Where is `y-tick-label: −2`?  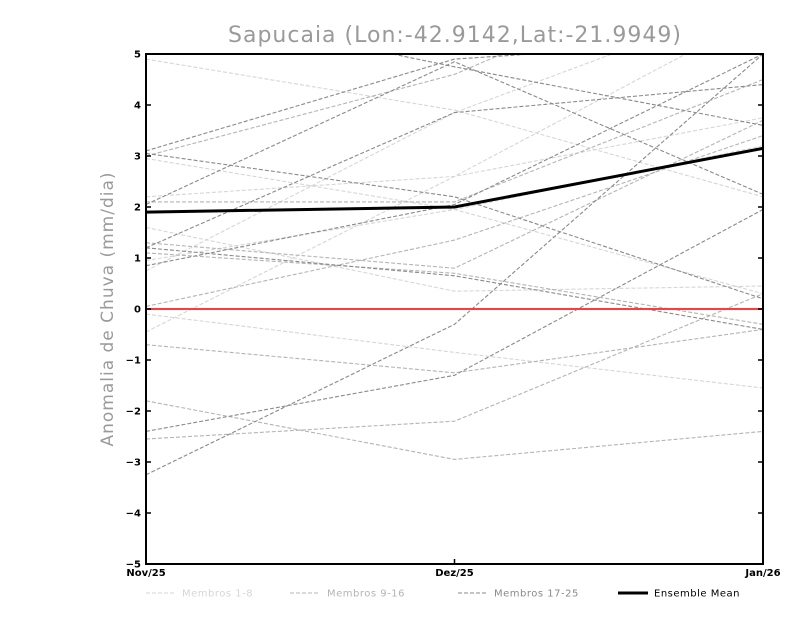
y-tick-label: −2 is located at coordinates (133, 412).